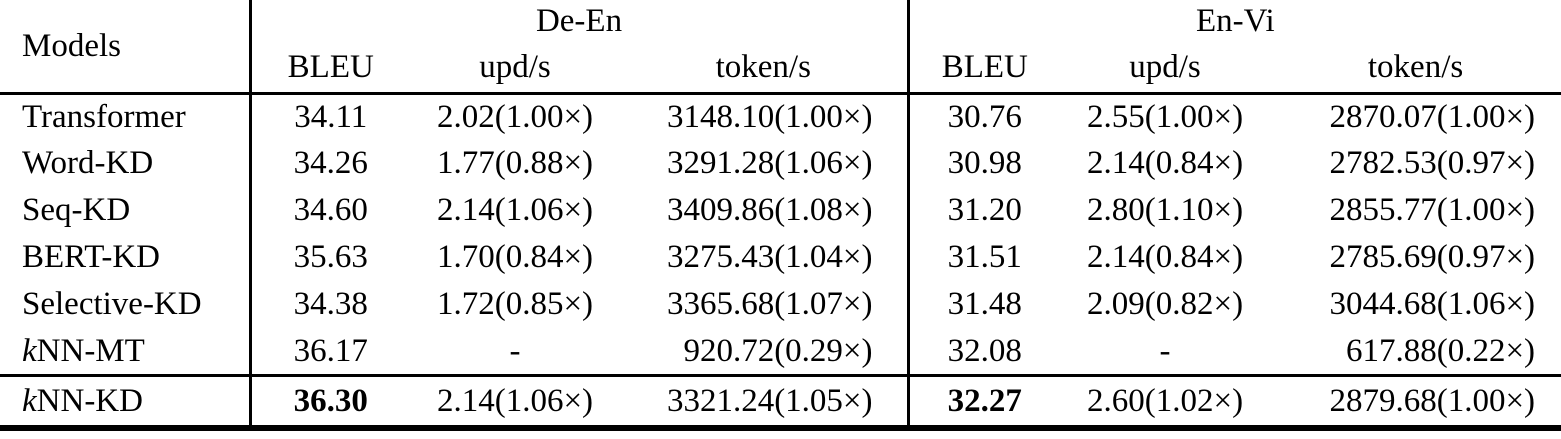 This screenshot has height=439, width=1561. What do you see at coordinates (329, 304) in the screenshot?
I see `cell-de-bleu: 34.38` at bounding box center [329, 304].